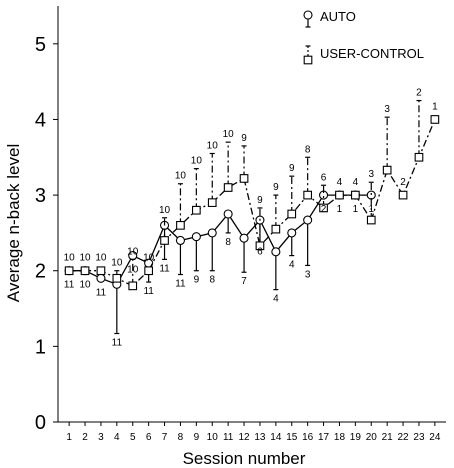  I want to click on x-tick-label: 5, so click(133, 437).